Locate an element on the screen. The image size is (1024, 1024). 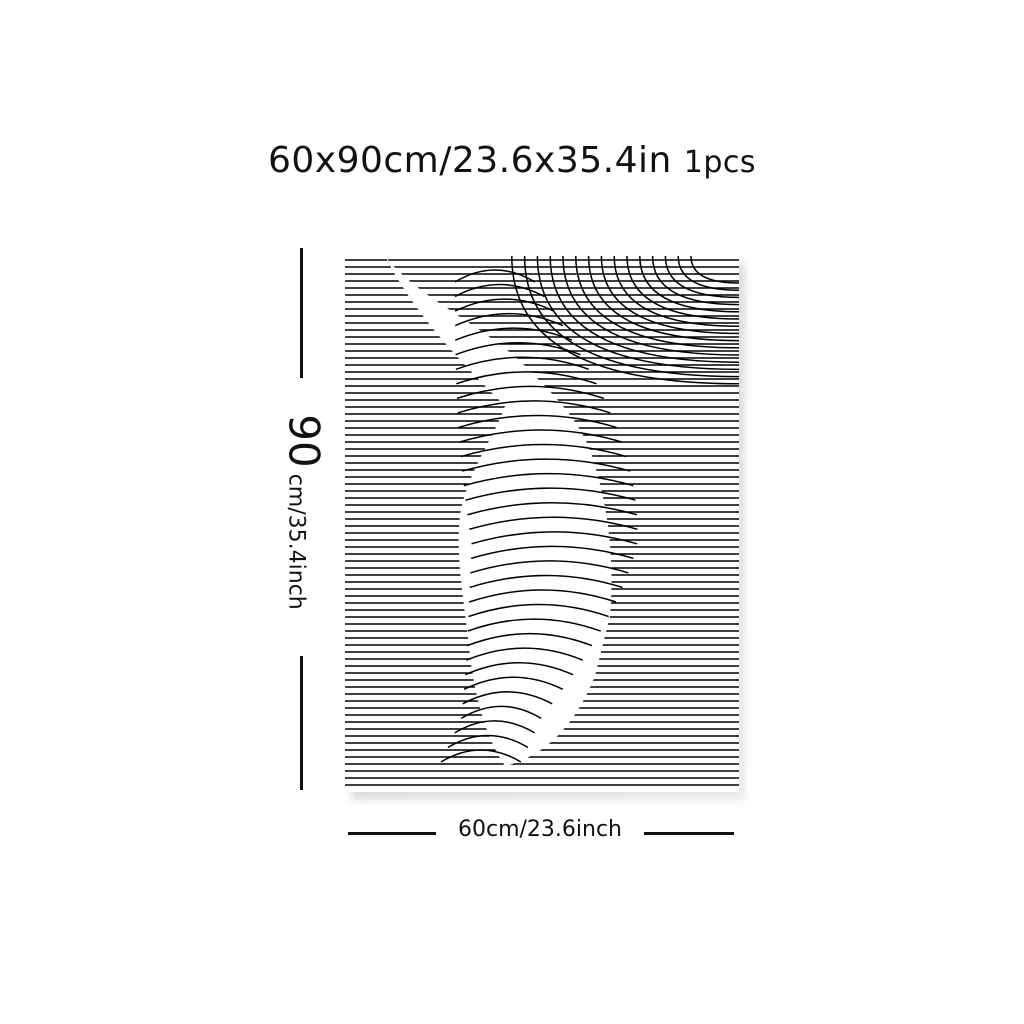
corner-contour-lines is located at coordinates (625, 320).